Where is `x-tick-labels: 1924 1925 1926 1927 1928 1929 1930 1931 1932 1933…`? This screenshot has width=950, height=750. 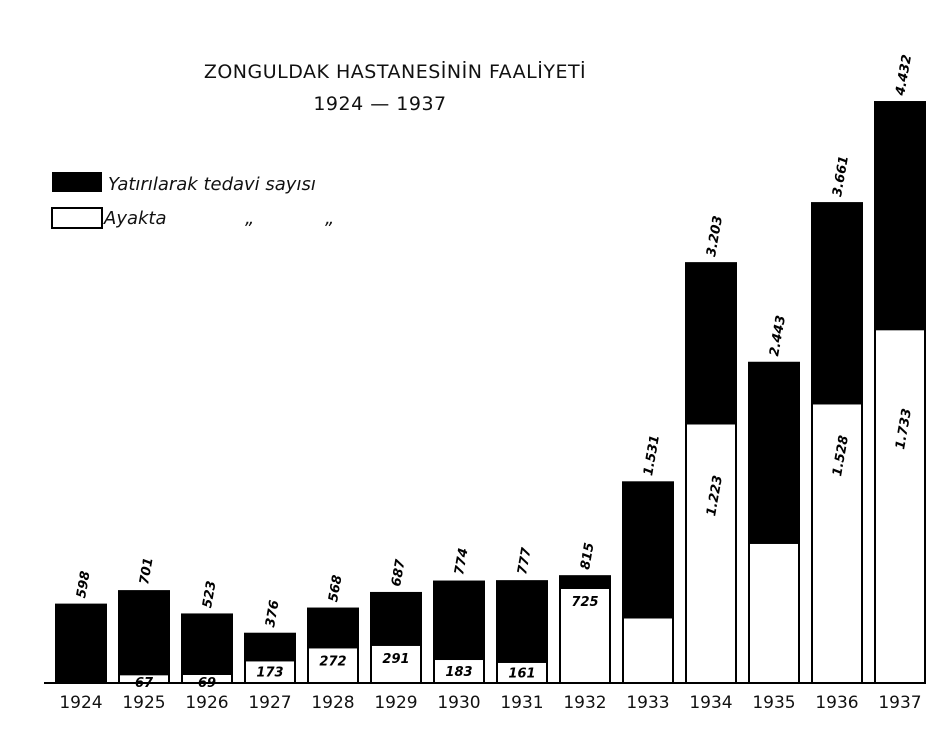 x-tick-labels: 1924 1925 1926 1927 1928 1929 1930 1931 1932 1933… is located at coordinates (490, 703).